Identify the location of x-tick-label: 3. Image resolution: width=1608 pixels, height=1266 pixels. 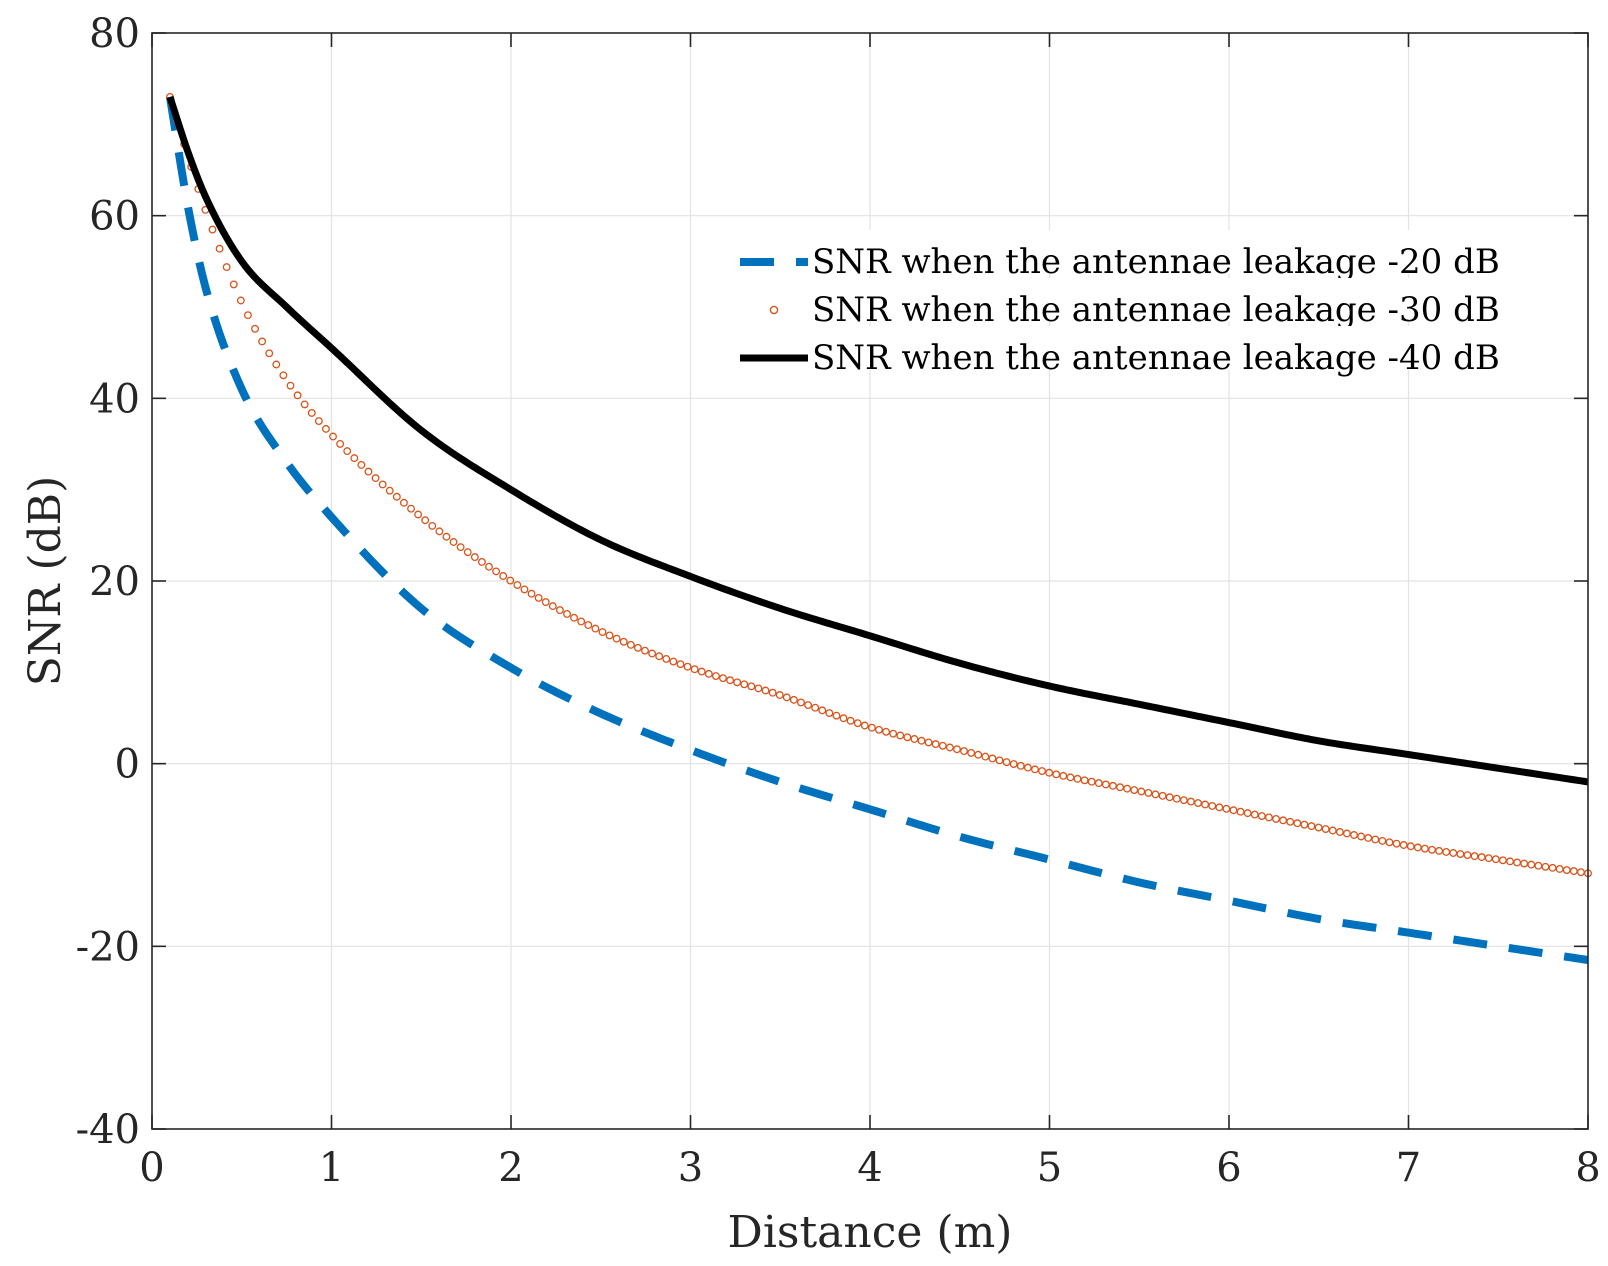
(690, 1168).